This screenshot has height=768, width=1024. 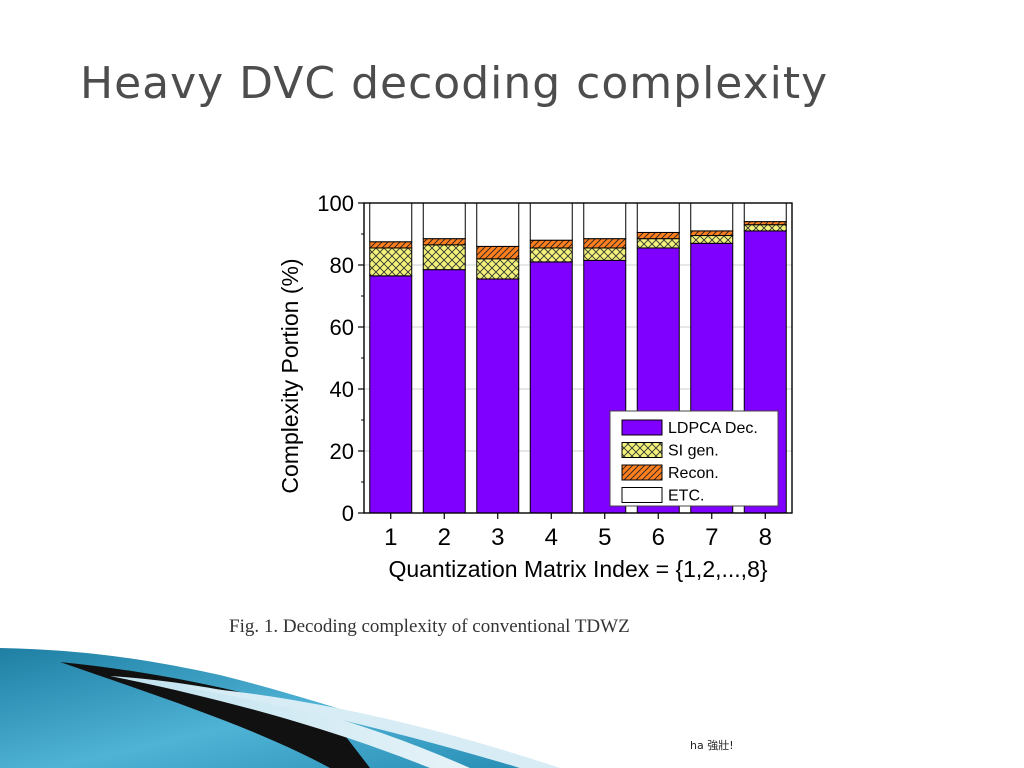 What do you see at coordinates (577, 569) in the screenshot?
I see `x-axis-label: Quantization Matrix Index = {1,2,...,8}` at bounding box center [577, 569].